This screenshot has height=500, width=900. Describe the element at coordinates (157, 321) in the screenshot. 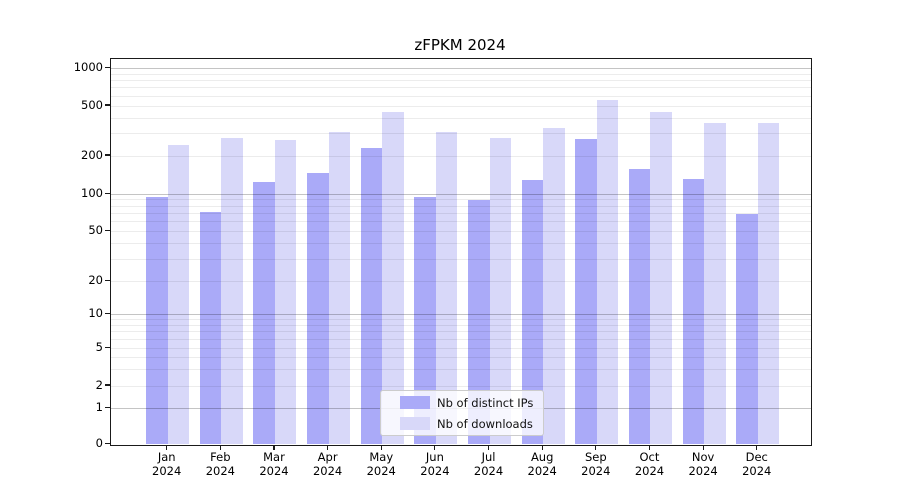

I see `bar-distinct-ips-jan` at that location.